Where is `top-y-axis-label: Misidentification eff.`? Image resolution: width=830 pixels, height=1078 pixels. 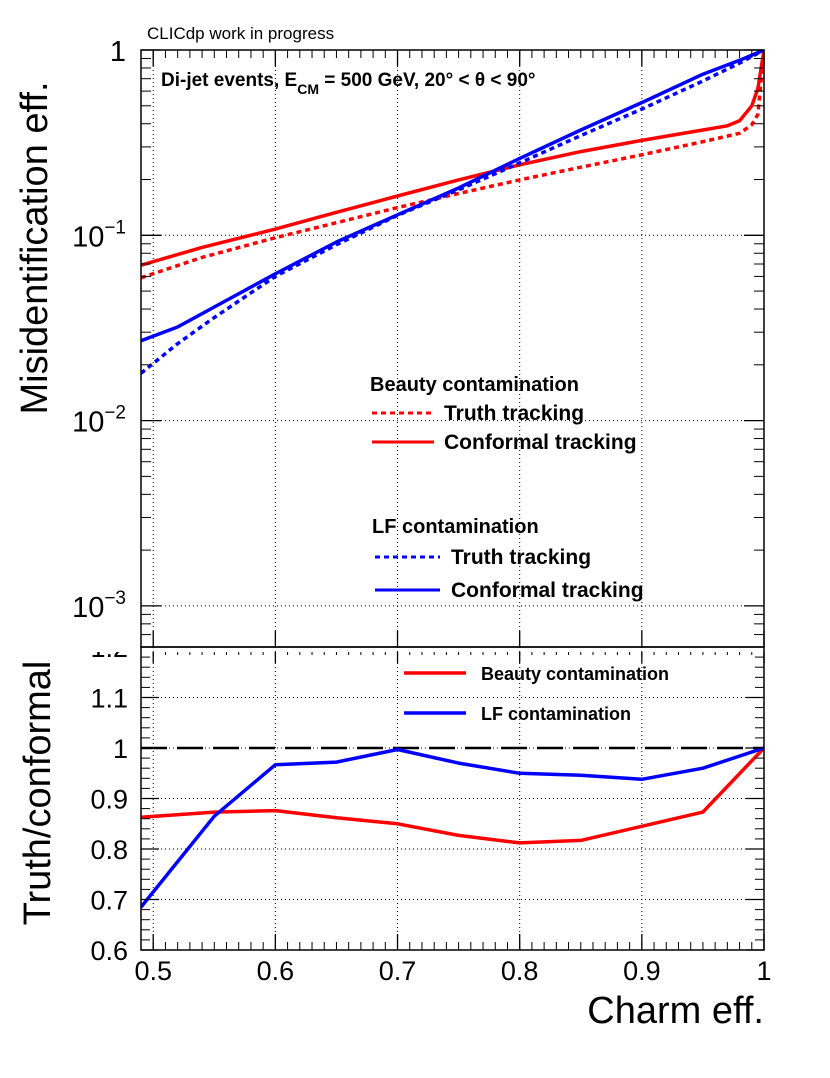
top-y-axis-label: Misidentification eff. is located at coordinates (35, 247).